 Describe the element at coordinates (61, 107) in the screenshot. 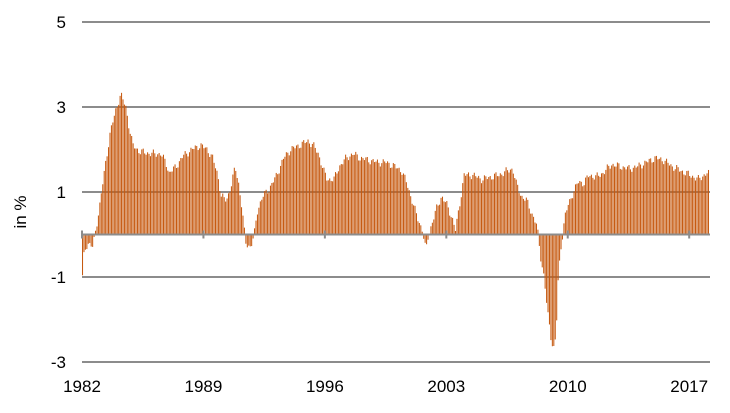

I see `y-tick-label: 3` at that location.